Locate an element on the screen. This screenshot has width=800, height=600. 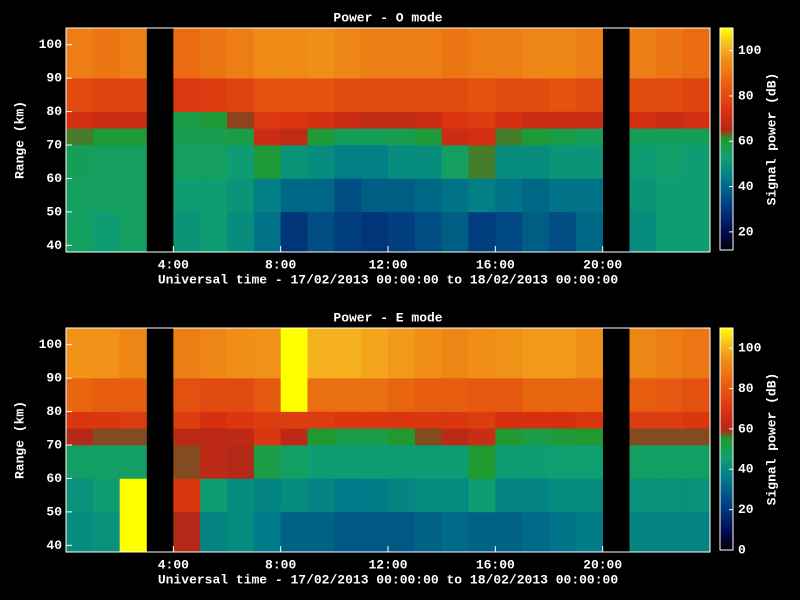
x-tick-label: 12:00 is located at coordinates (387, 264).